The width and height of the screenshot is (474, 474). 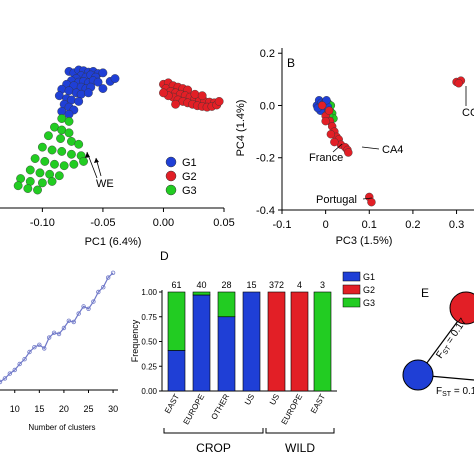 I want to click on panel-c: 10 15 20 25 30 Number of clusters, so click(x=59, y=351).